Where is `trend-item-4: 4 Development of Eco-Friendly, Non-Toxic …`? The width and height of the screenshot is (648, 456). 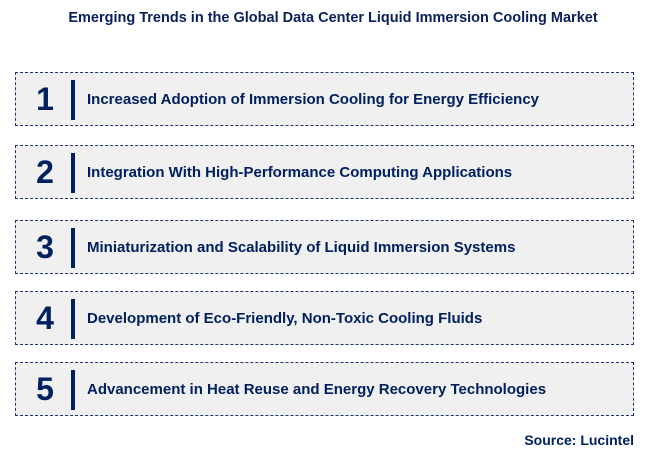
trend-item-4: 4 Development of Eco-Friendly, Non-Toxic … is located at coordinates (324, 318).